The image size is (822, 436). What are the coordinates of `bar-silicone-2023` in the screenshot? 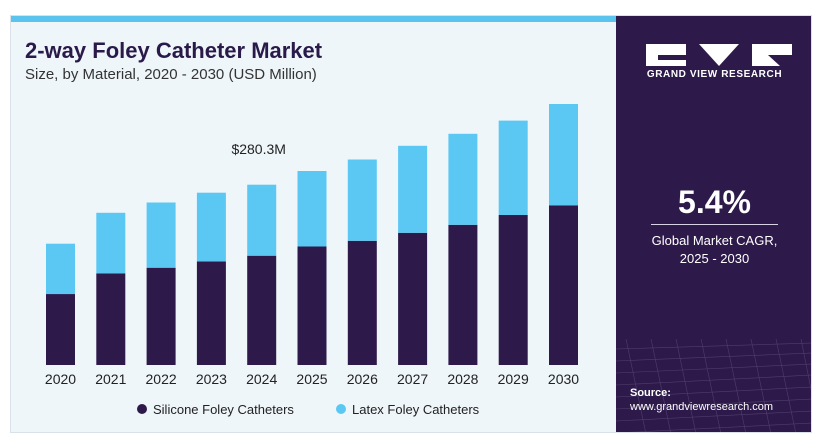 It's located at (211, 313).